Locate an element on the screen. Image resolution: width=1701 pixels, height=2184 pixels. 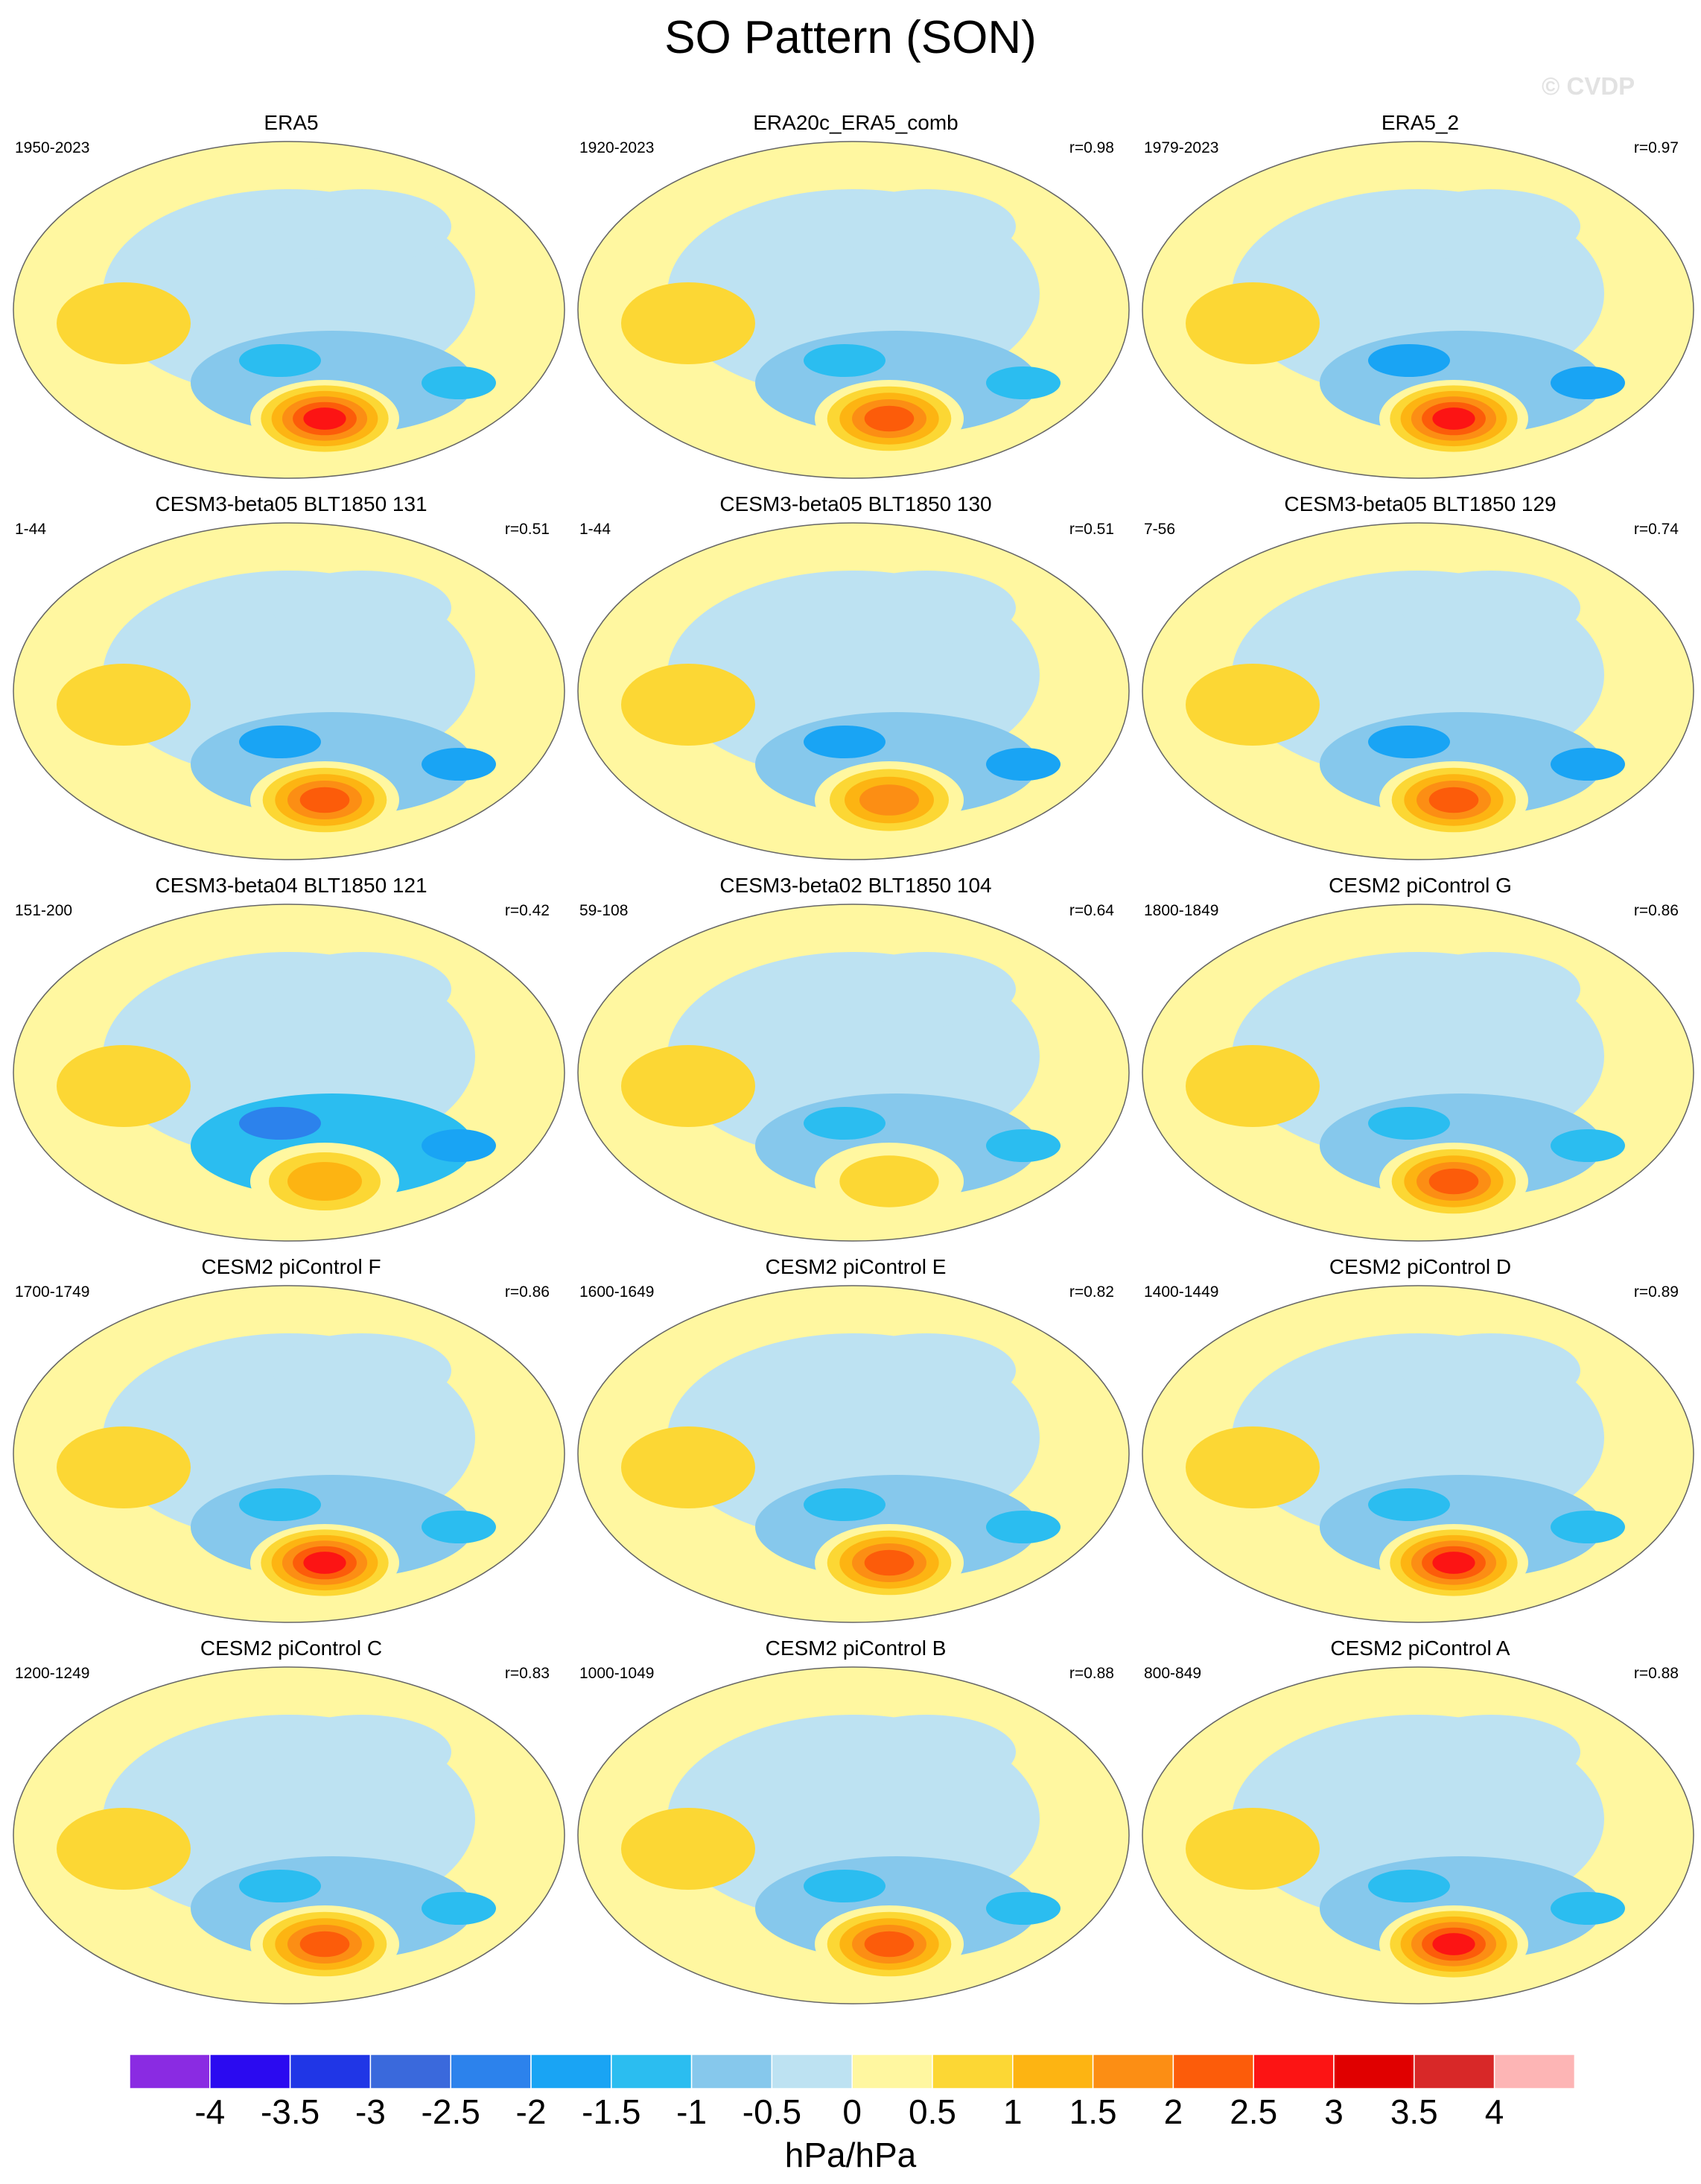
colorbar-tick-label: 0 is located at coordinates (852, 2111).